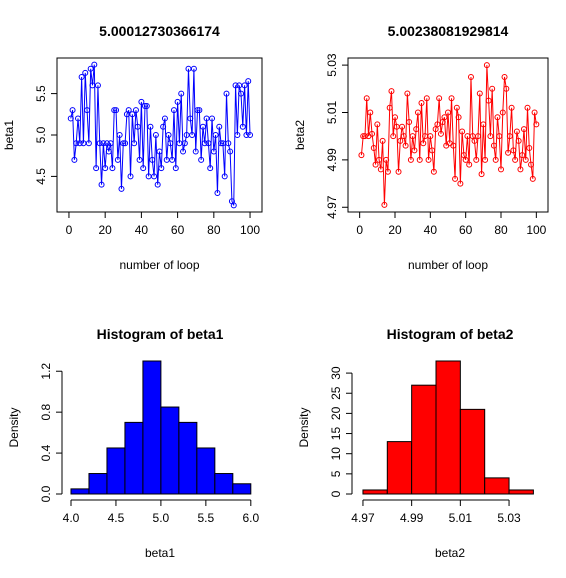  Describe the element at coordinates (69, 230) in the screenshot. I see `x-tick-label: 0` at that location.